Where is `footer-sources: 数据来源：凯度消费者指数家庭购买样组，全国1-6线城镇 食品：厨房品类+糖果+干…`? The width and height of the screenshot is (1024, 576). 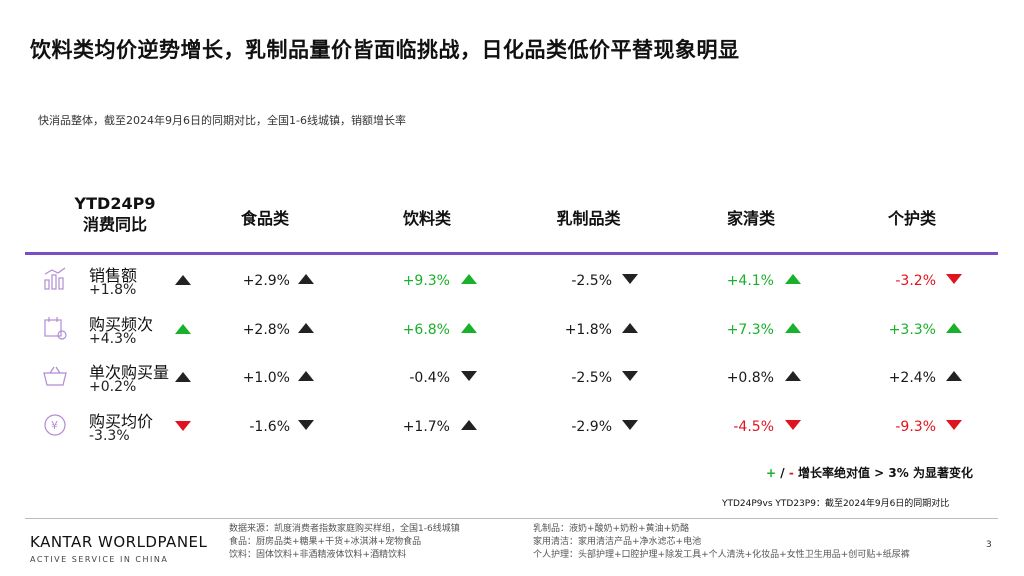
footer-sources: 数据来源：凯度消费者指数家庭购买样组，全国1-6线城镇 食品：厨房品类+糖果+干… is located at coordinates (344, 542).